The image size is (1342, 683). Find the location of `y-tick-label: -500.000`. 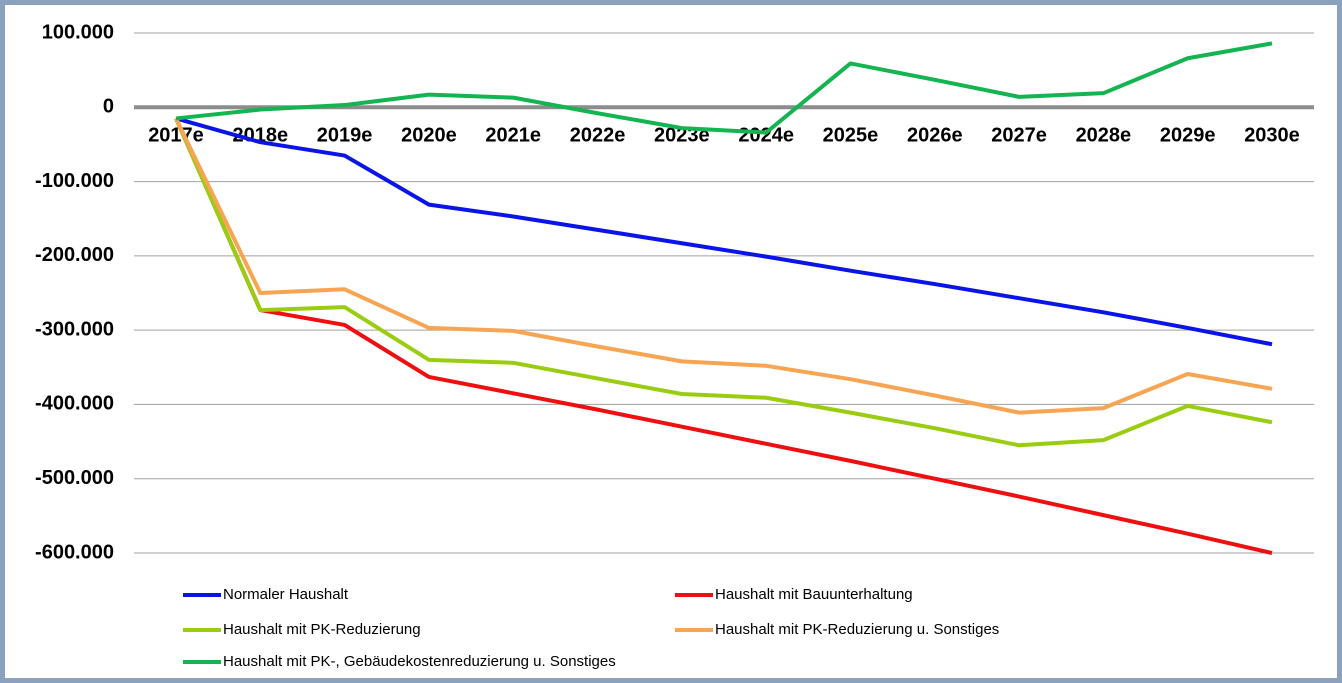

y-tick-label: -500.000 is located at coordinates (74, 478).